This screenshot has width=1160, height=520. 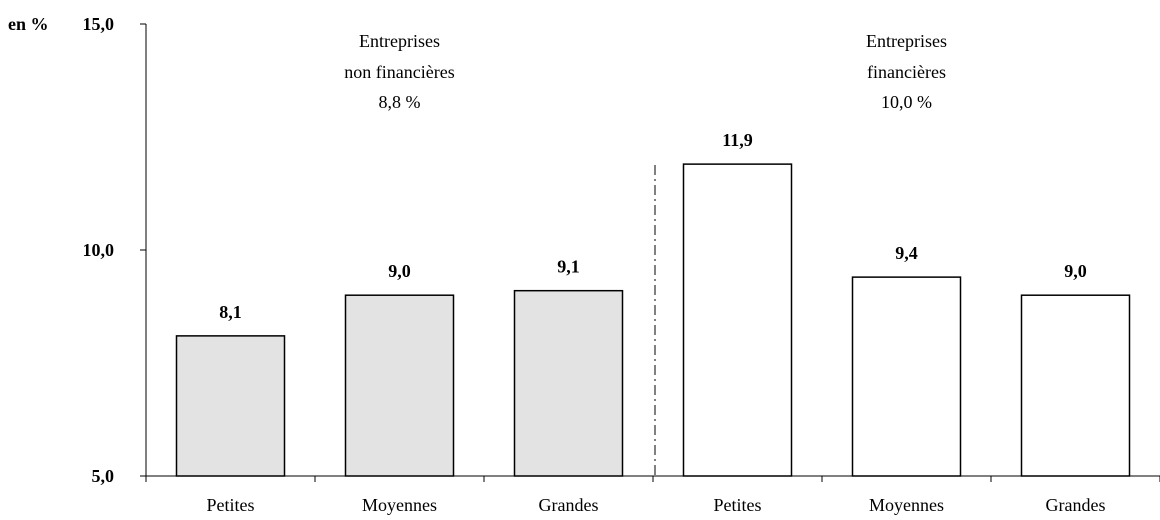 I want to click on y-tick-label: 15,0, so click(x=99, y=24).